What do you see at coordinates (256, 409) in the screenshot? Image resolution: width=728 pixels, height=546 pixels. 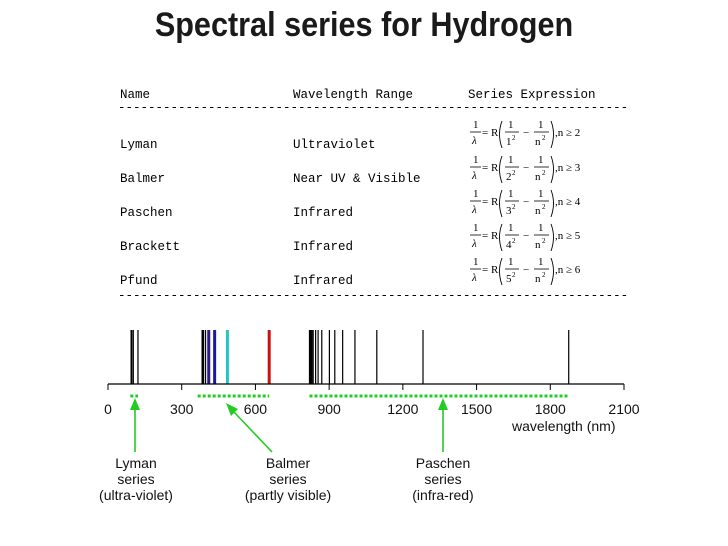 I see `axis-tick-label: 600` at bounding box center [256, 409].